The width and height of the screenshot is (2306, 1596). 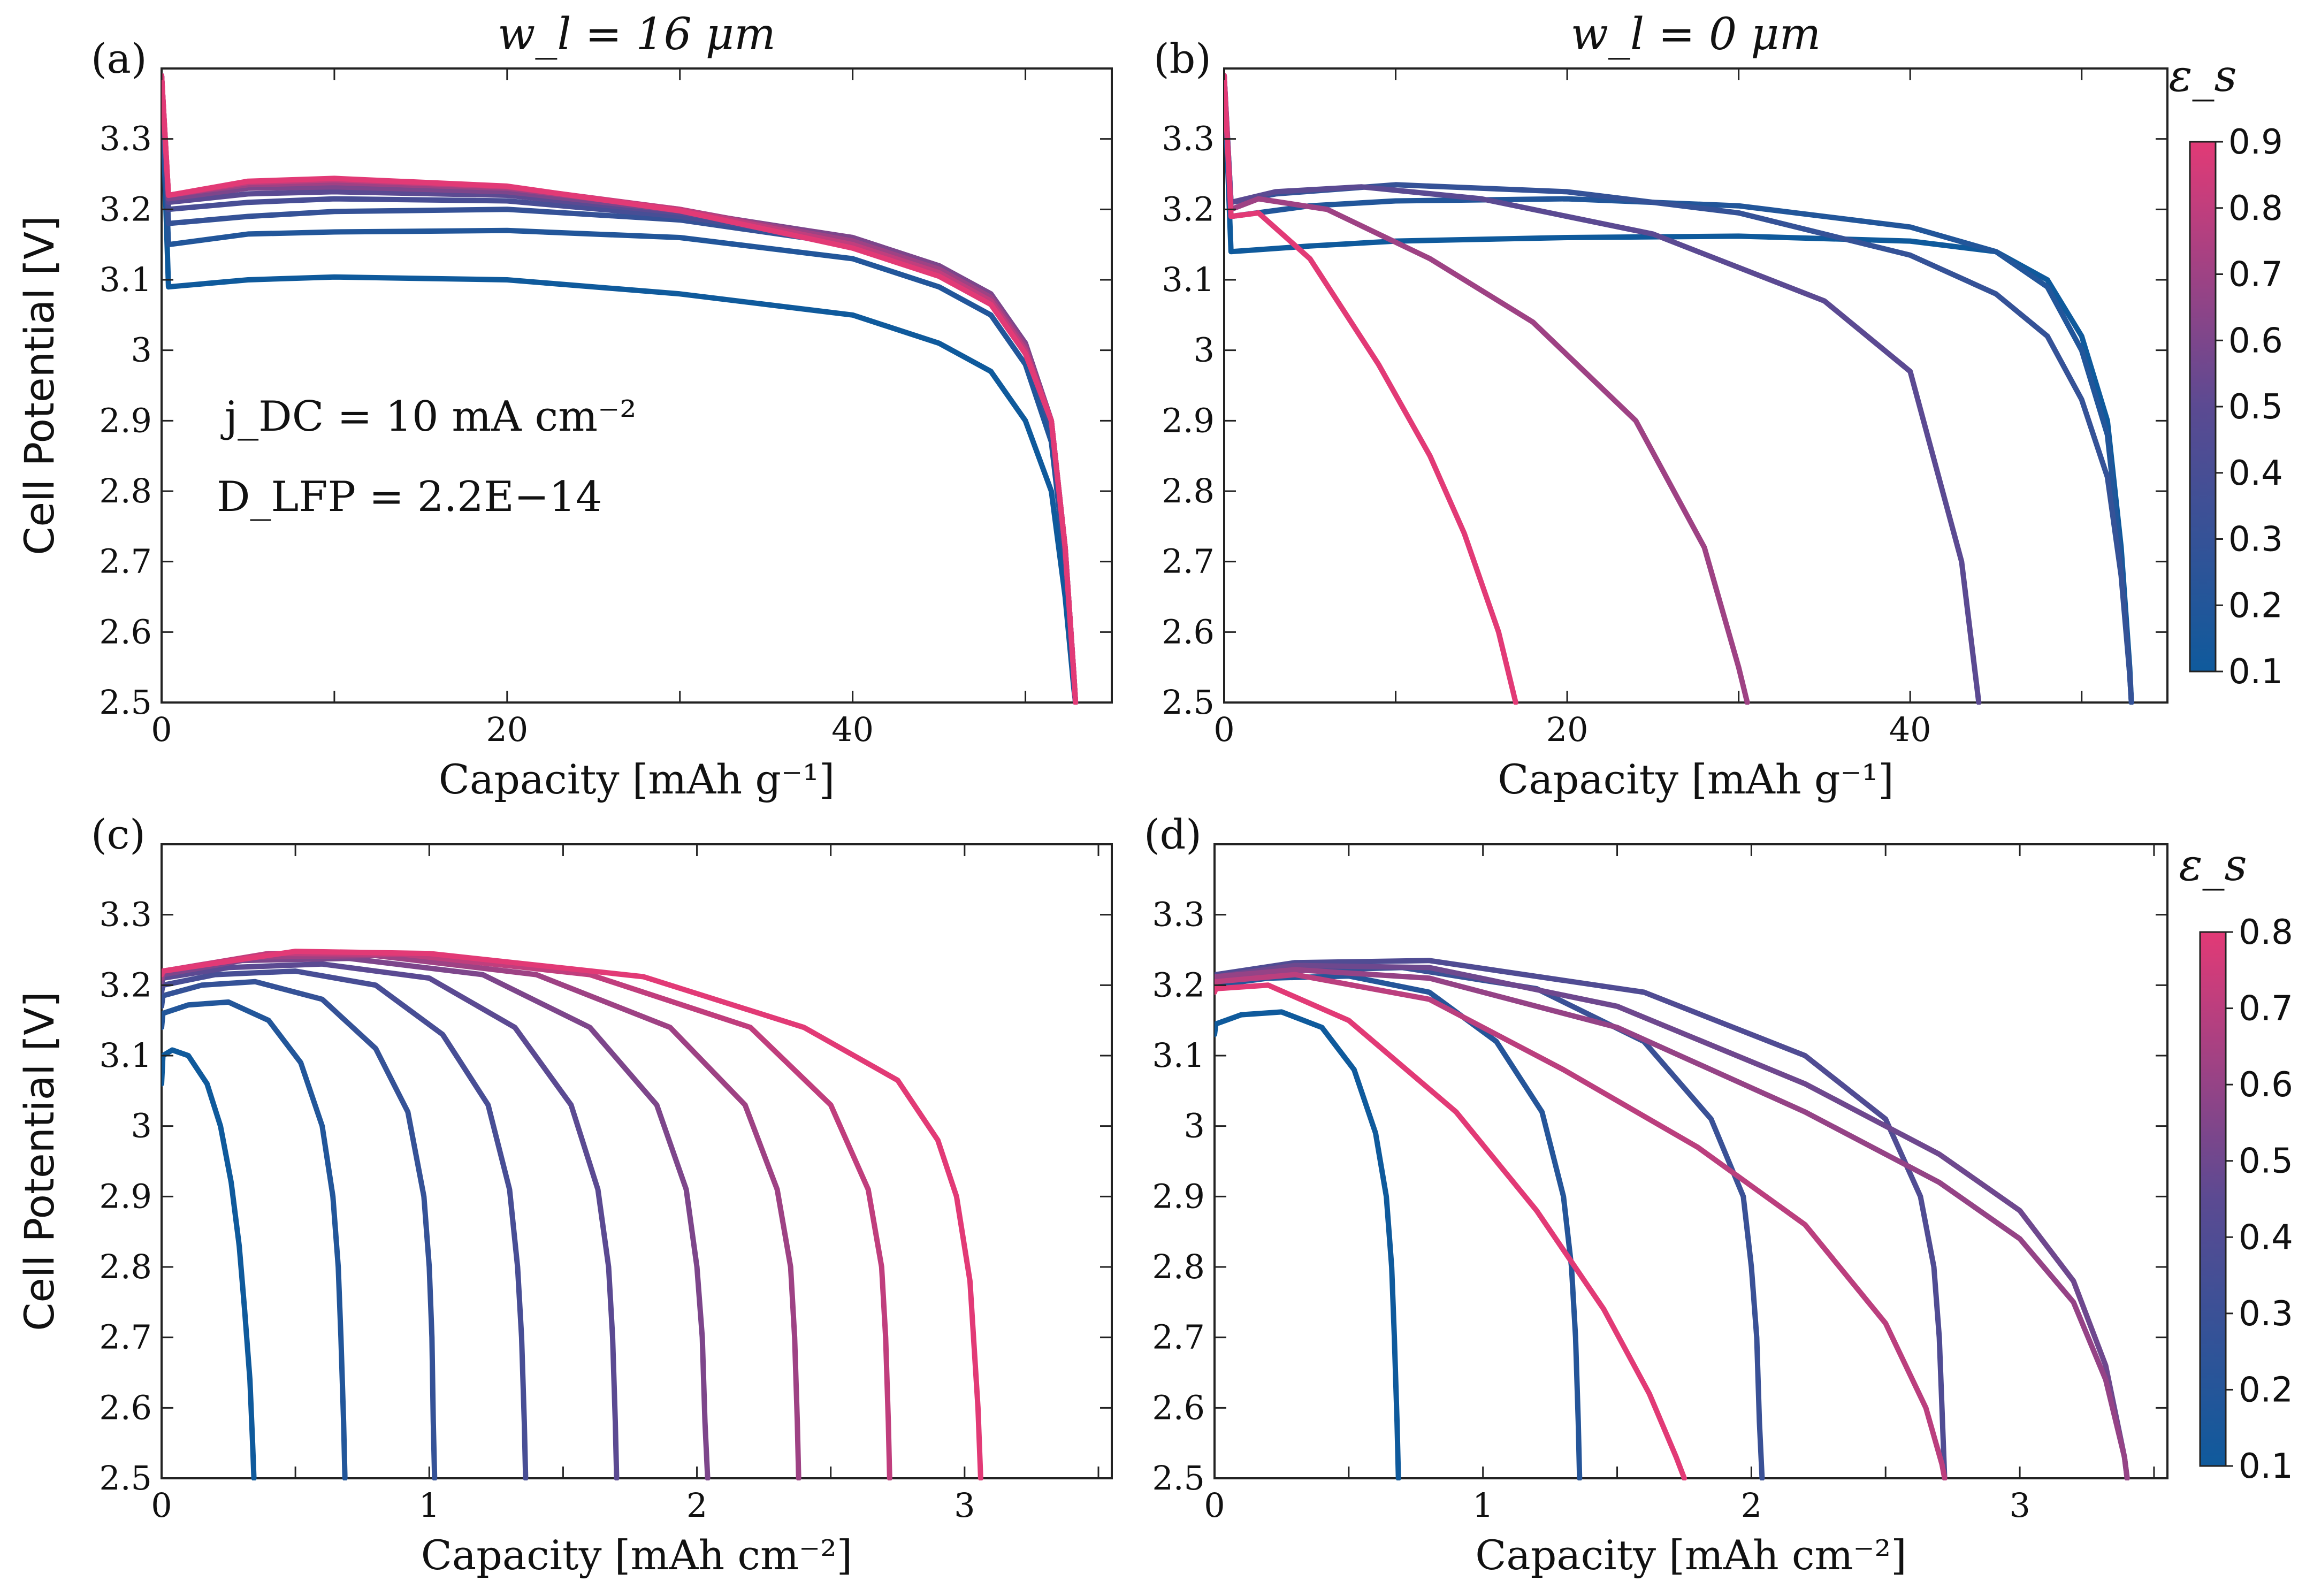 What do you see at coordinates (637, 34) in the screenshot?
I see `column-title: w_l = 16 μm` at bounding box center [637, 34].